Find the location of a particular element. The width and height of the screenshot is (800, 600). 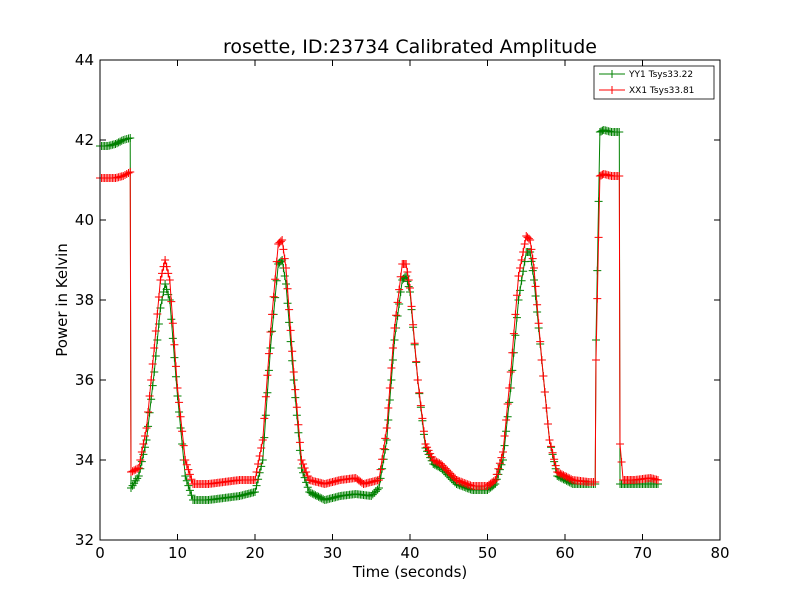

legend: YY1 Tsys33.22 XX1 Tsys33.81 is located at coordinates (654, 82).